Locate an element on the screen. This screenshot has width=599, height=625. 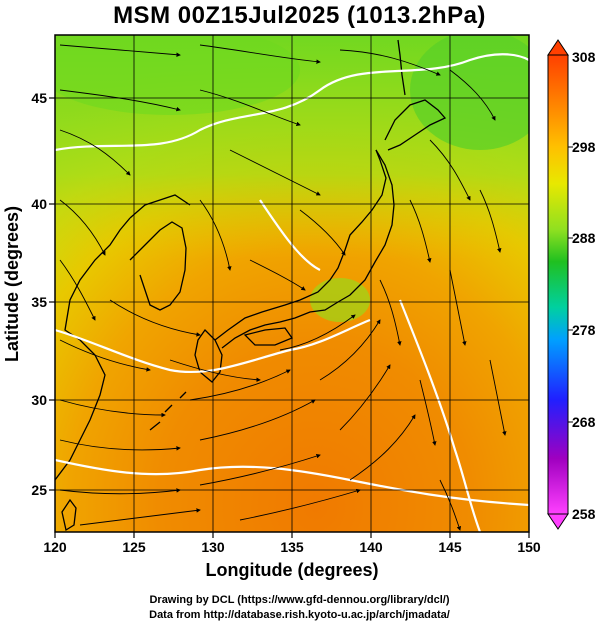
map-title: MSM 00Z15Jul2025 (1013.2hPa) is located at coordinates (299, 15).